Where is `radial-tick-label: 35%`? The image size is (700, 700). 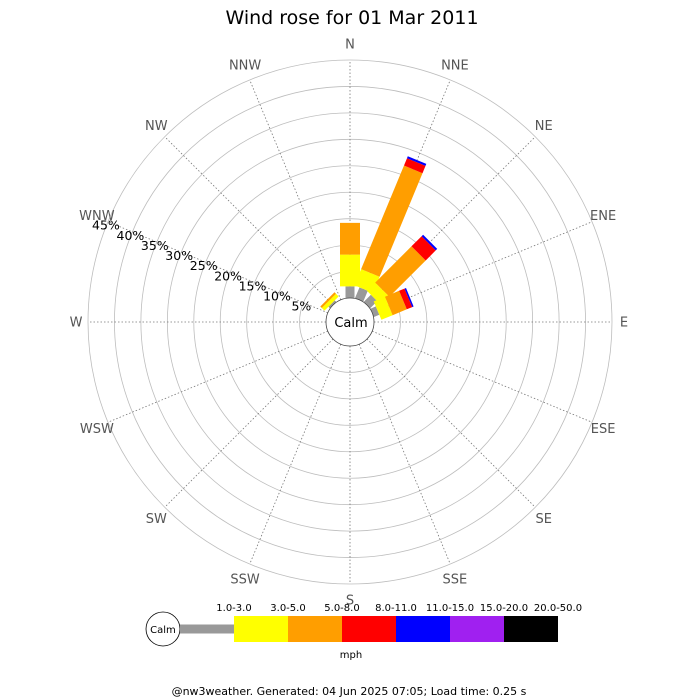
radial-tick-label: 35% is located at coordinates (155, 245).